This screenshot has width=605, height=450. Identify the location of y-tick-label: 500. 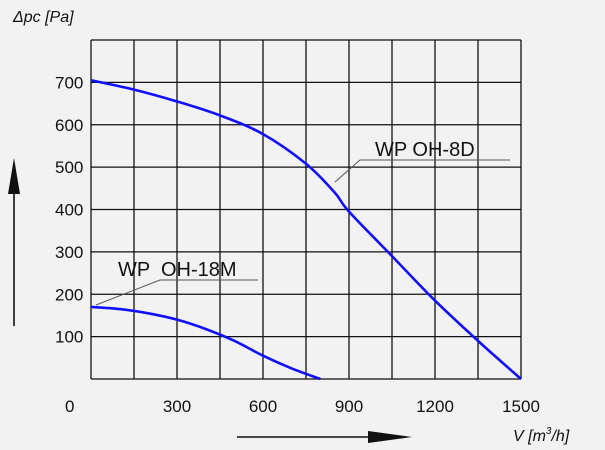
(69, 167).